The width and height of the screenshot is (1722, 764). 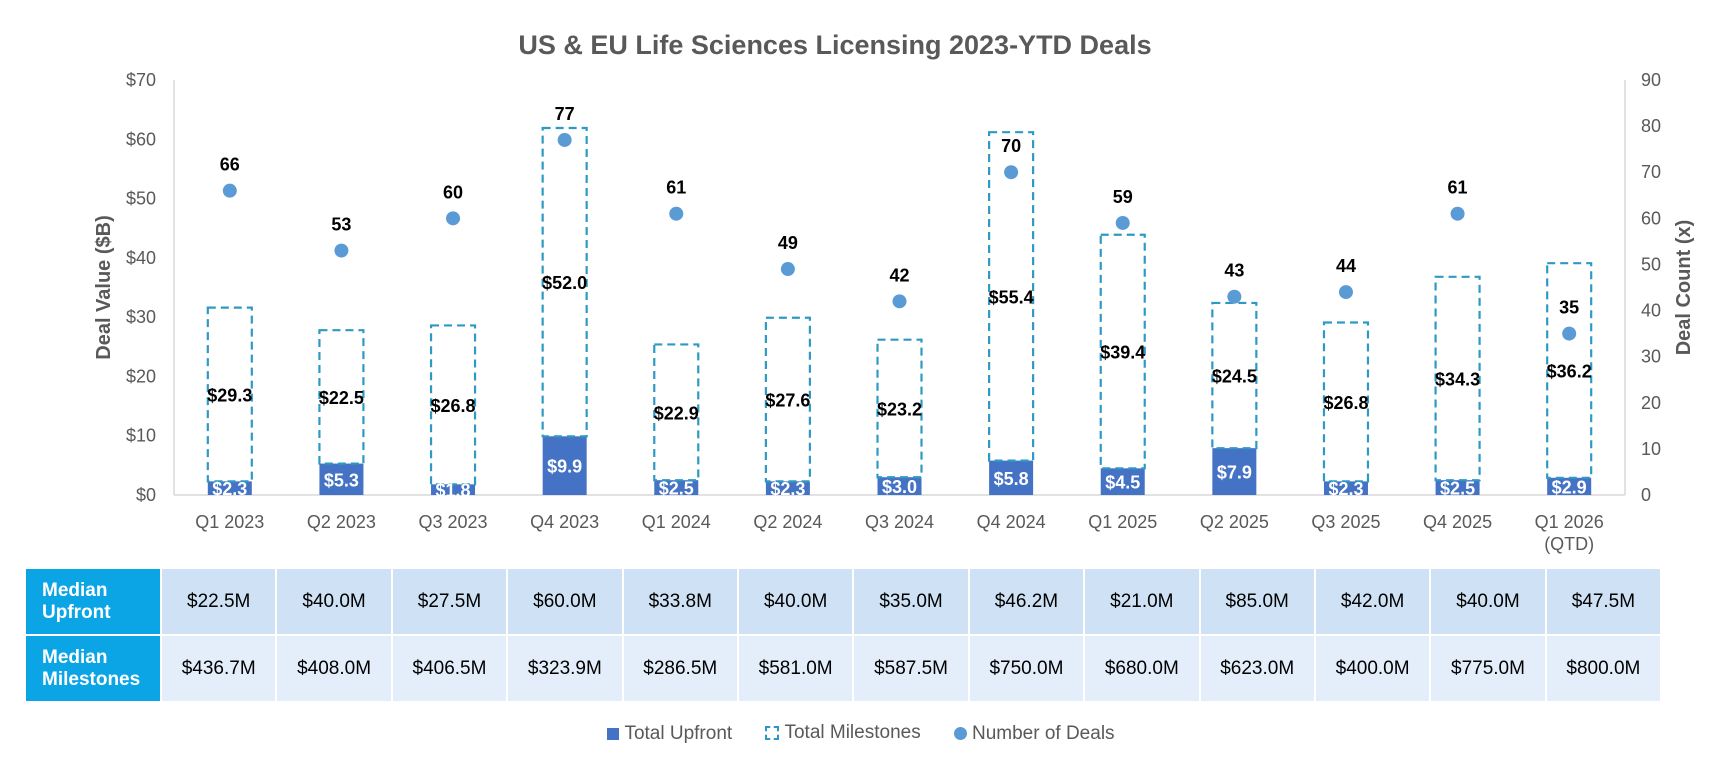 I want to click on milestones-value-label: $39.4, so click(x=1122, y=353).